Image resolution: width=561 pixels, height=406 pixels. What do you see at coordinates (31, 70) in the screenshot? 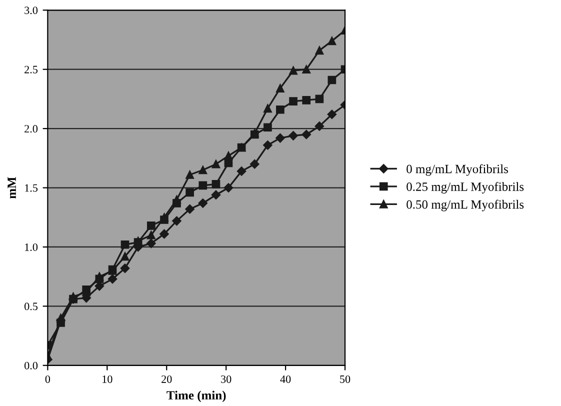
I see `y-tick-label: 2.5` at bounding box center [31, 70].